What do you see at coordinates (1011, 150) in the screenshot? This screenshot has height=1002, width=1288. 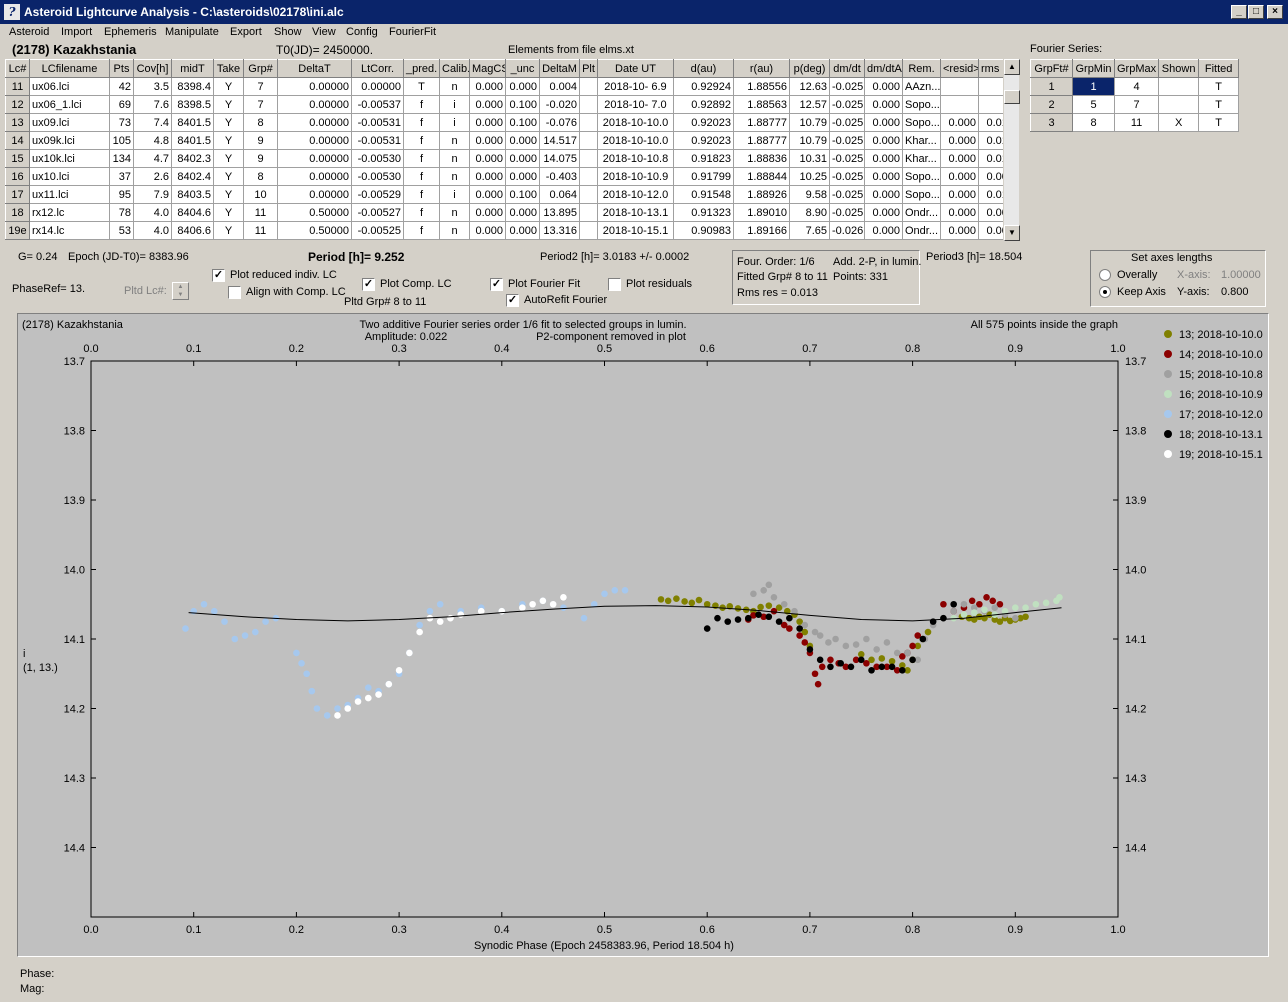 I see `table-scrollbar: ▲ ▼` at bounding box center [1011, 150].